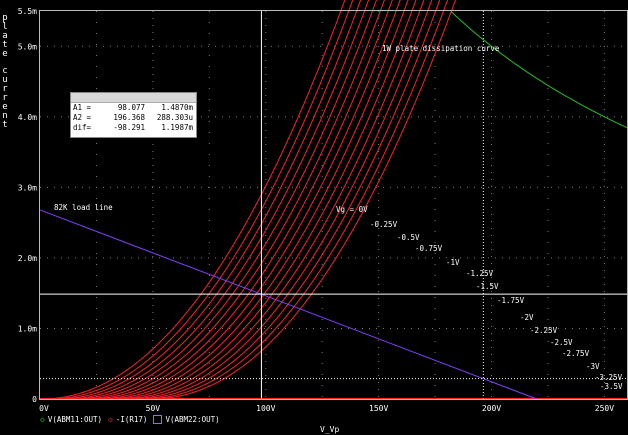  I want to click on curve-label: Vg = 0V, so click(352, 209).